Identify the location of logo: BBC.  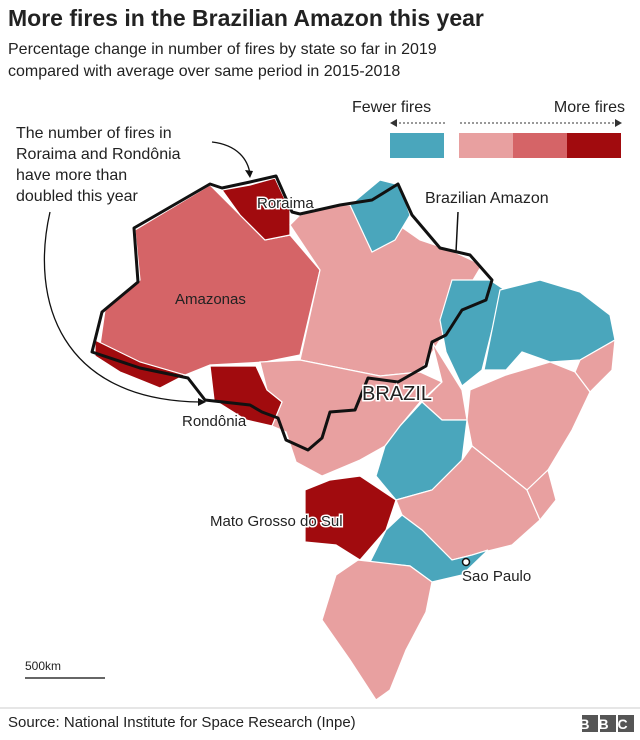
(607, 724).